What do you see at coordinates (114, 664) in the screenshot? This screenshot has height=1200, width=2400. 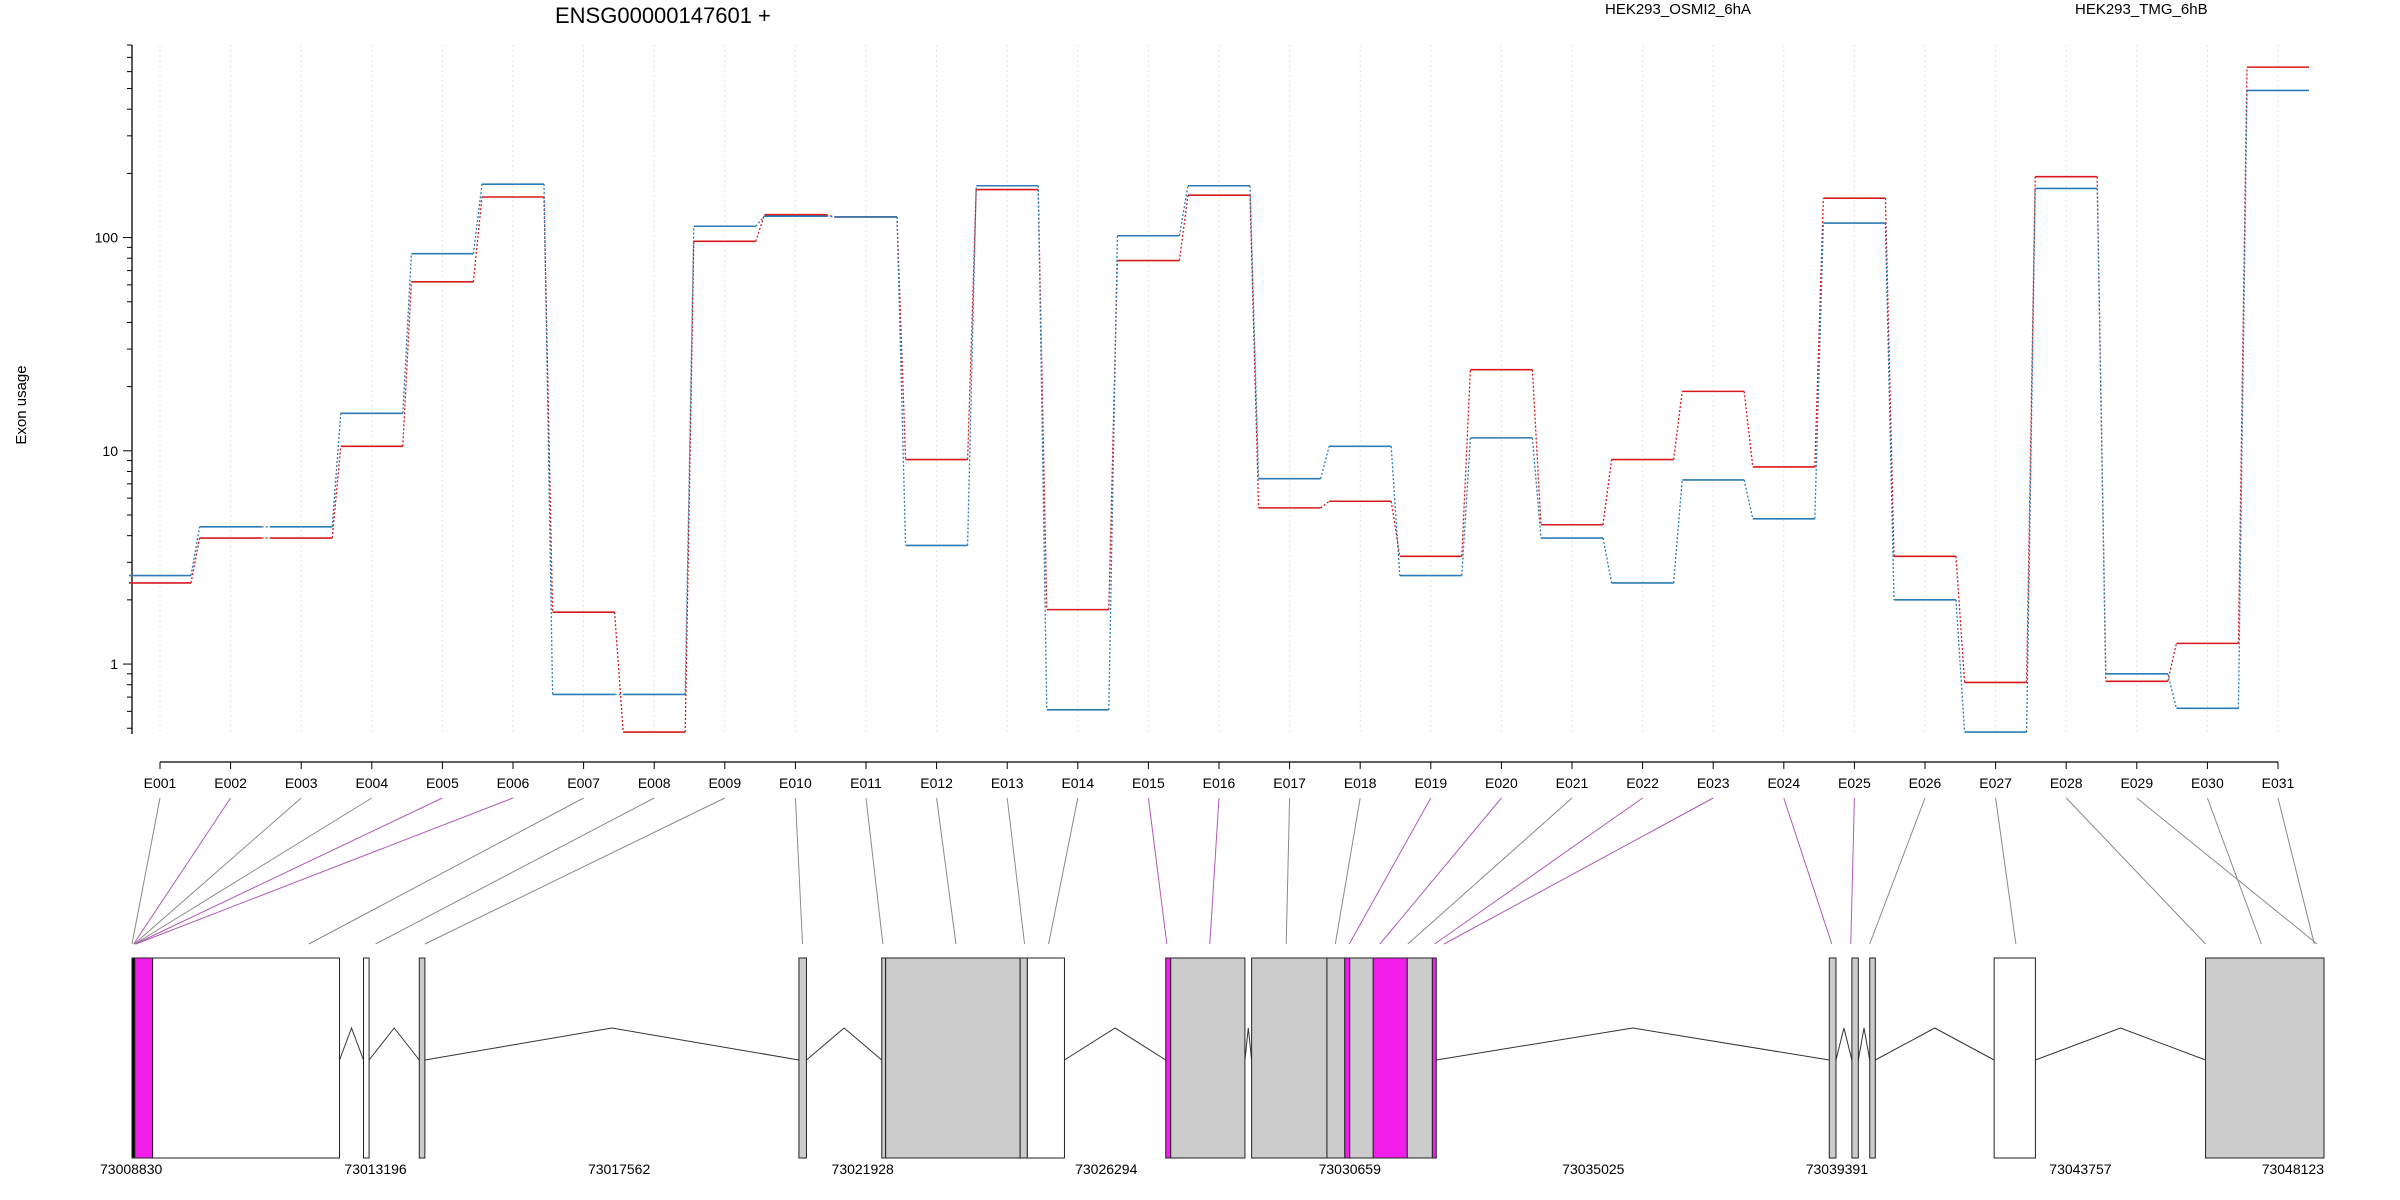 I see `y-tick-label: 1` at bounding box center [114, 664].